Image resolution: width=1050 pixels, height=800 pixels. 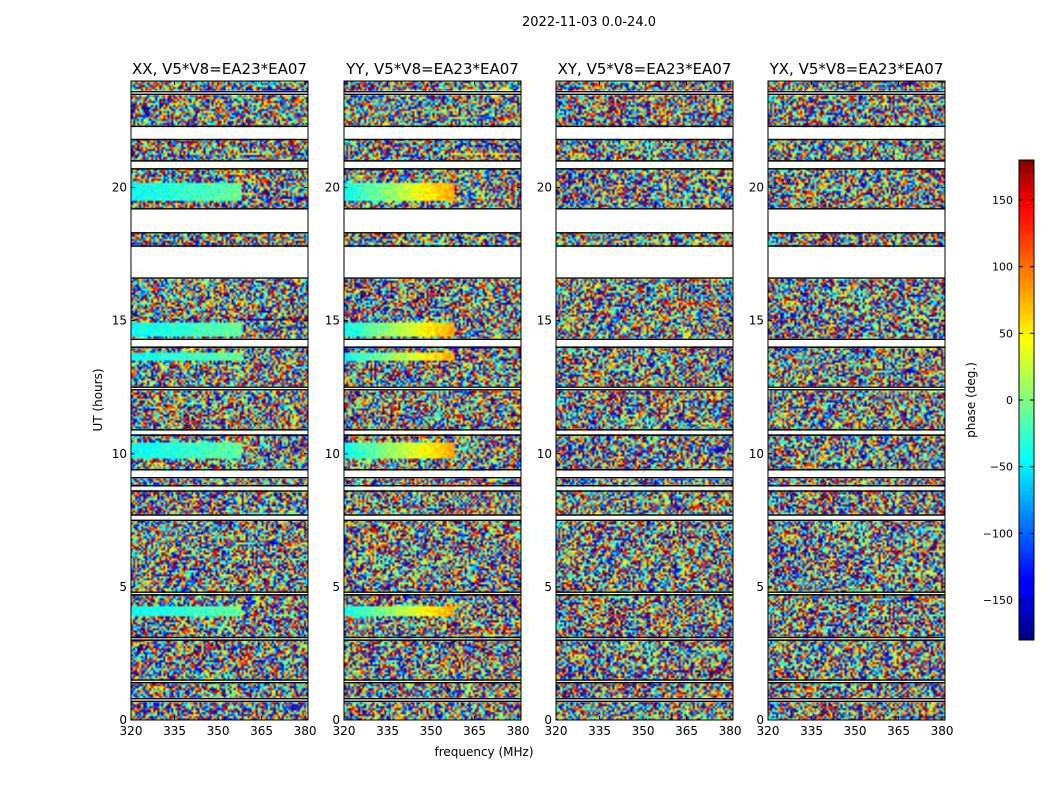 What do you see at coordinates (432, 69) in the screenshot?
I see `panel-title: YY, V5*V8=EA23*EA07` at bounding box center [432, 69].